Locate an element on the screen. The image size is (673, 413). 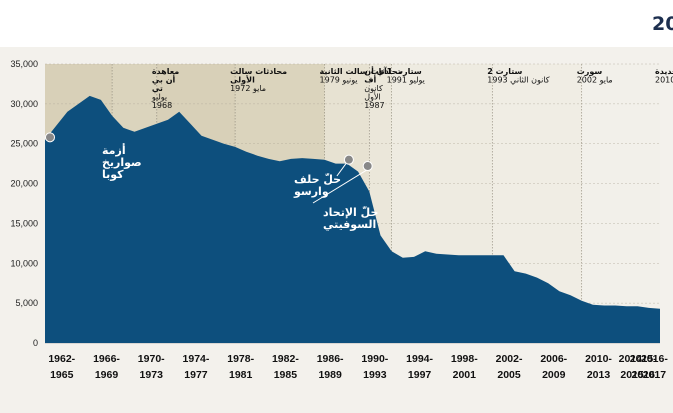
x-tick-label: 2009 is located at coordinates (554, 375).